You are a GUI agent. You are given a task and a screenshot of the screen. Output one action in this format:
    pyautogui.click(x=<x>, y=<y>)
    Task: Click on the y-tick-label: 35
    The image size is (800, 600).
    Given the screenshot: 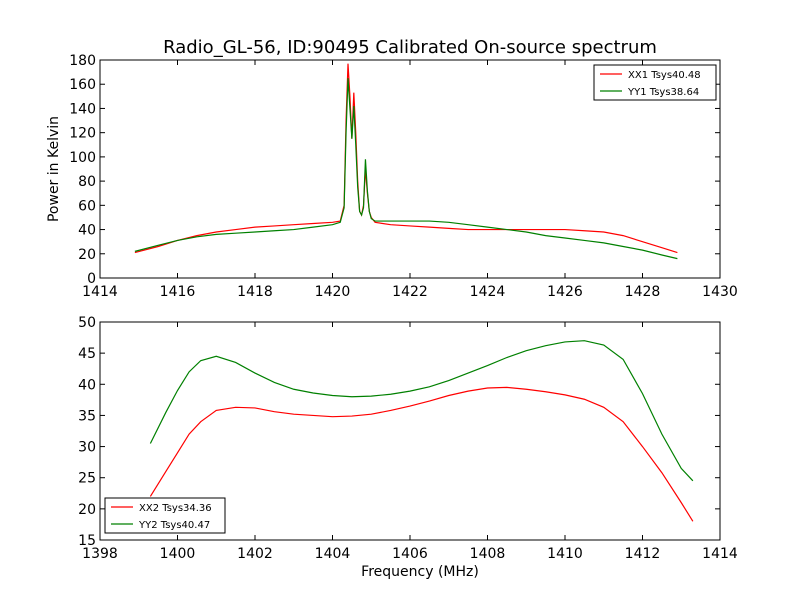 What is the action you would take?
    pyautogui.click(x=87, y=416)
    